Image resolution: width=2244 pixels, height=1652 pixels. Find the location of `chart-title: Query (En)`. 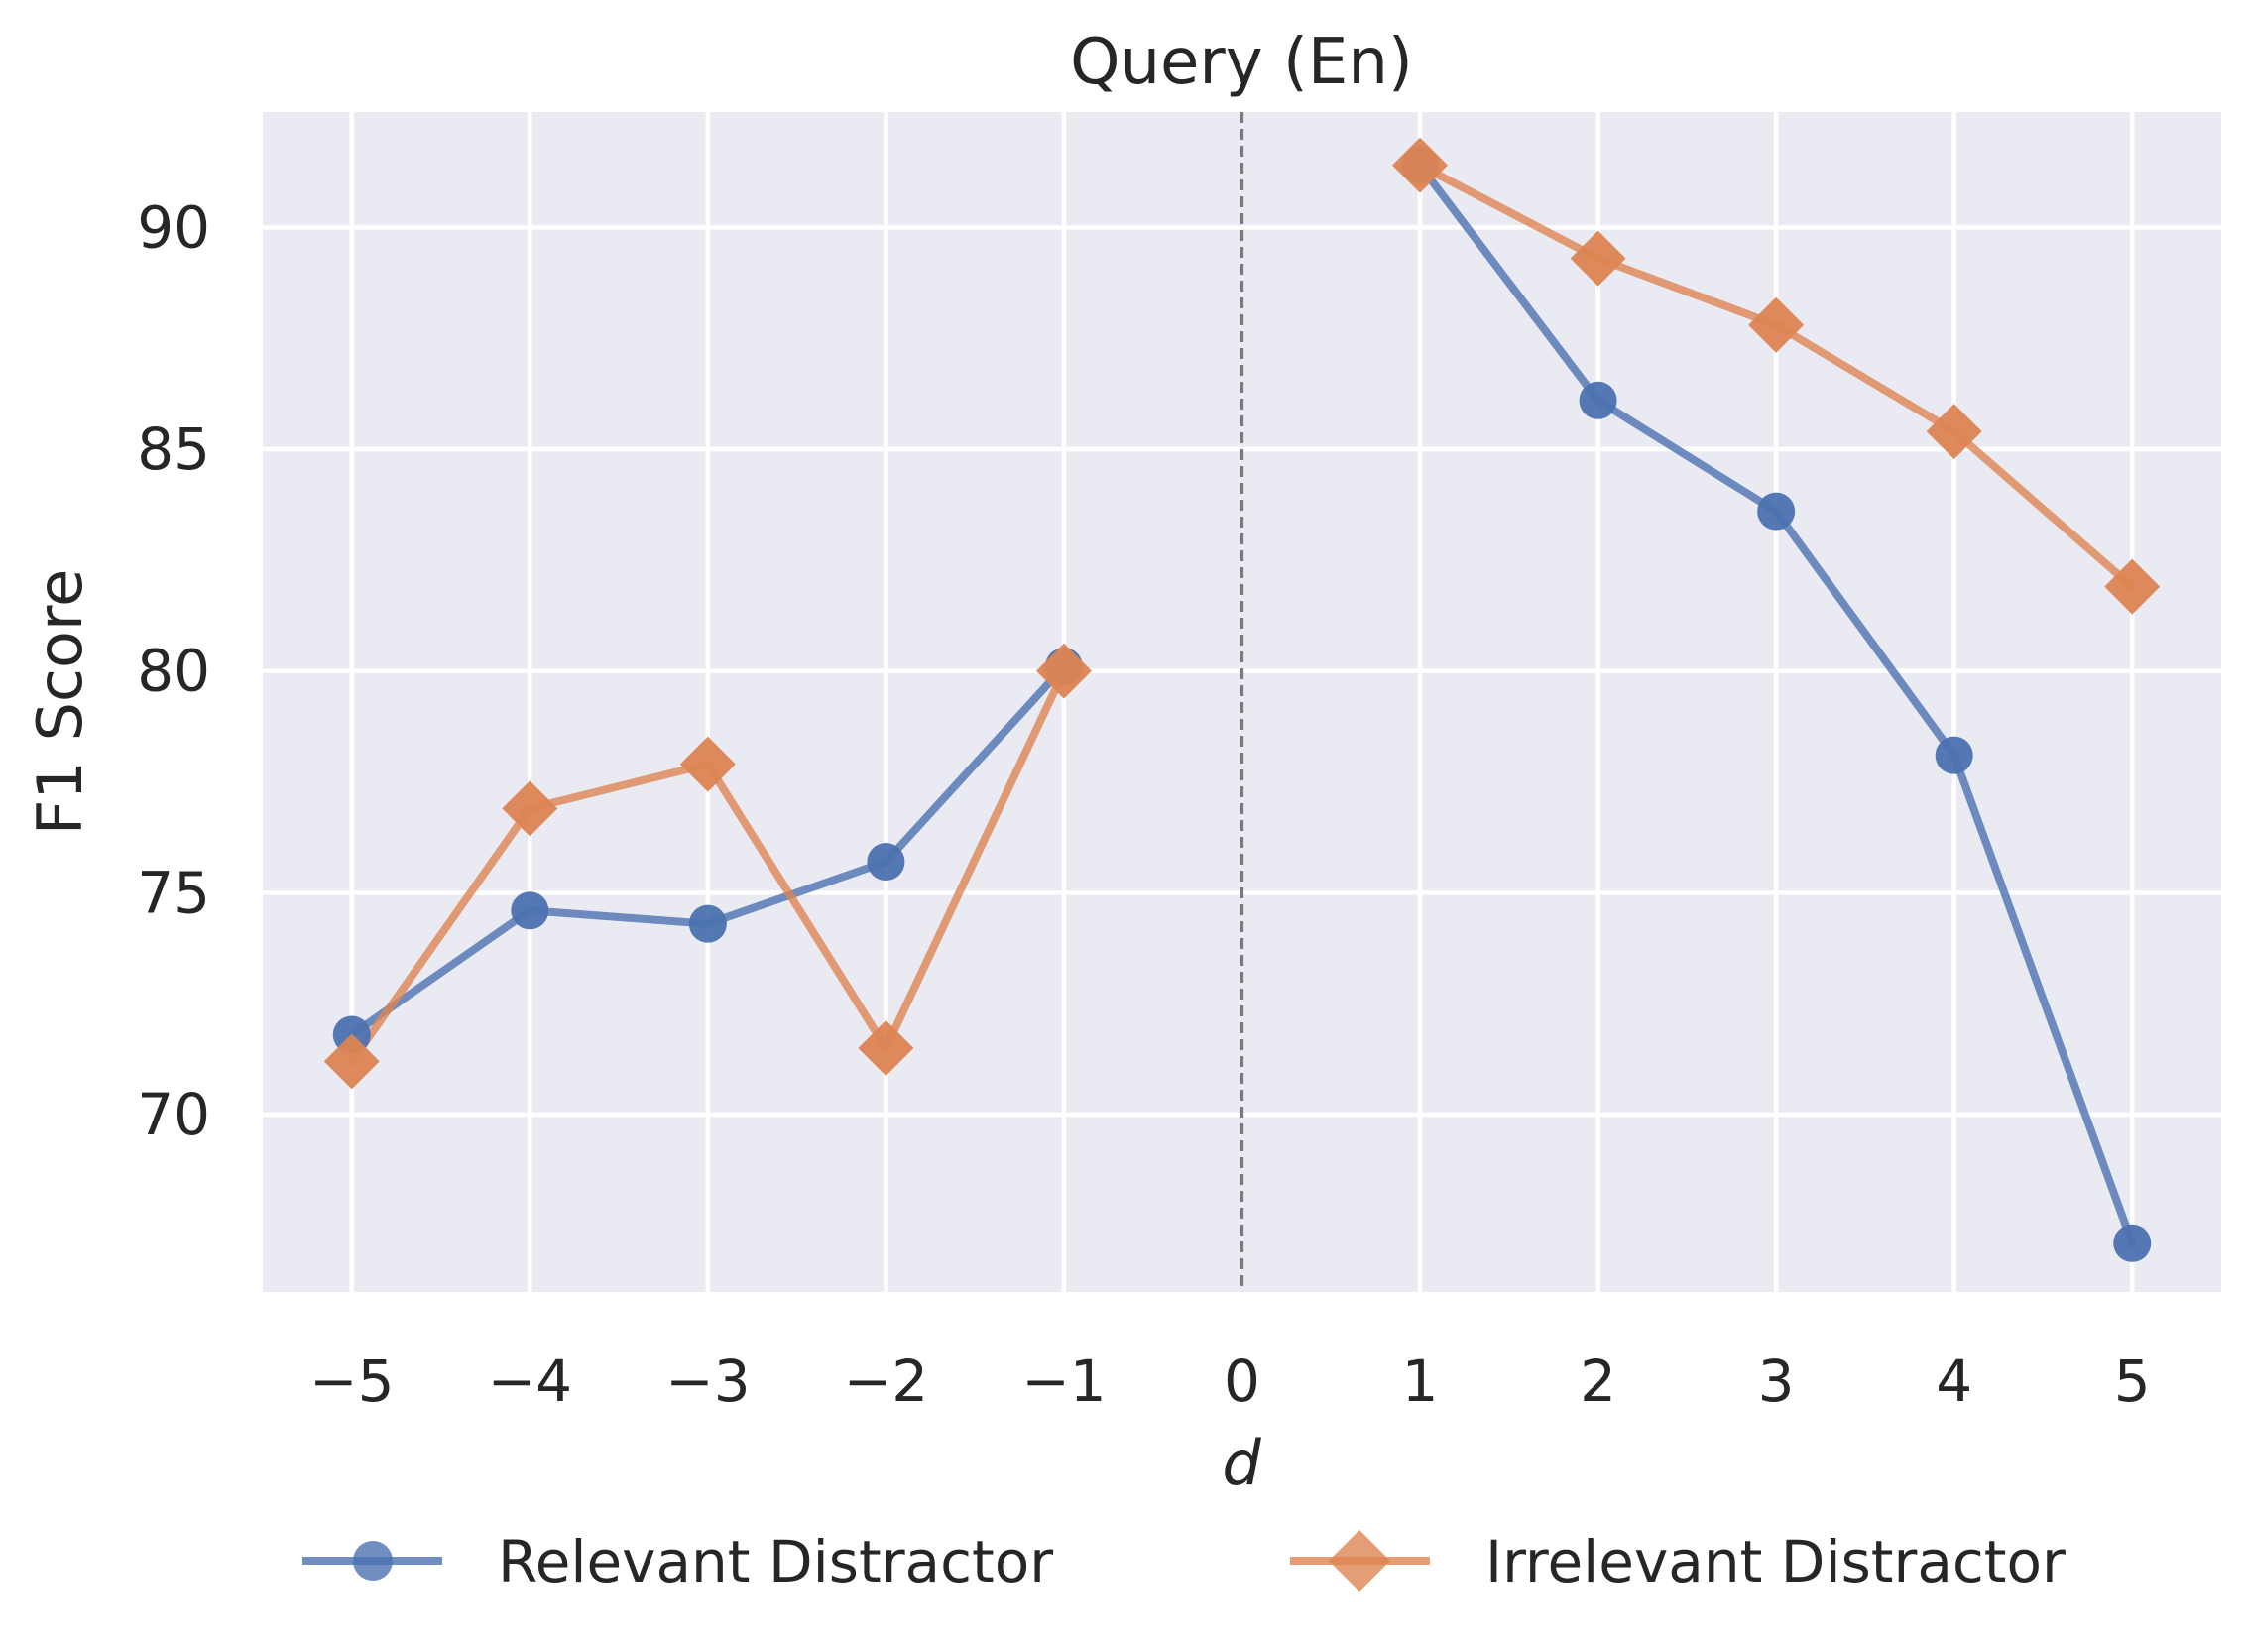

chart-title: Query (En) is located at coordinates (1242, 62).